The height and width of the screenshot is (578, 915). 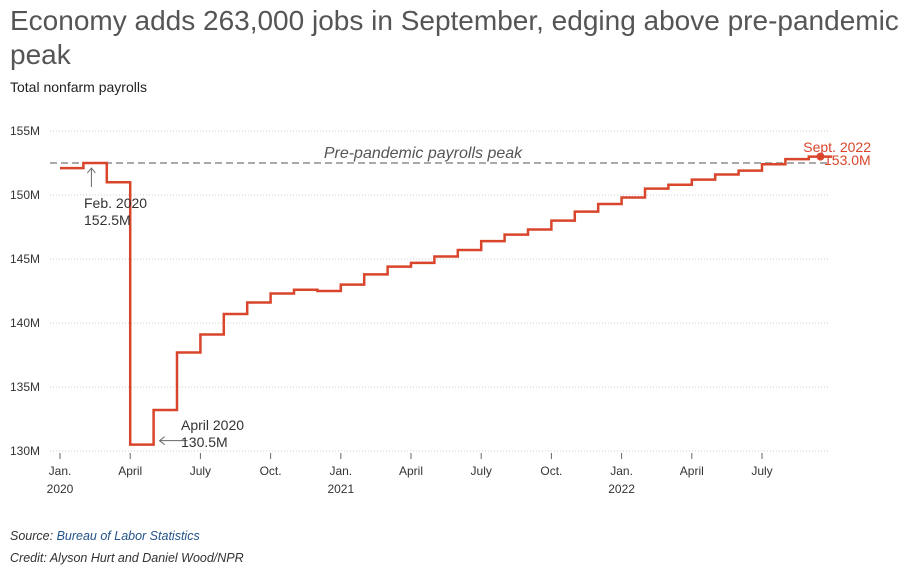 What do you see at coordinates (161, 440) in the screenshot?
I see `april-arrow-head` at bounding box center [161, 440].